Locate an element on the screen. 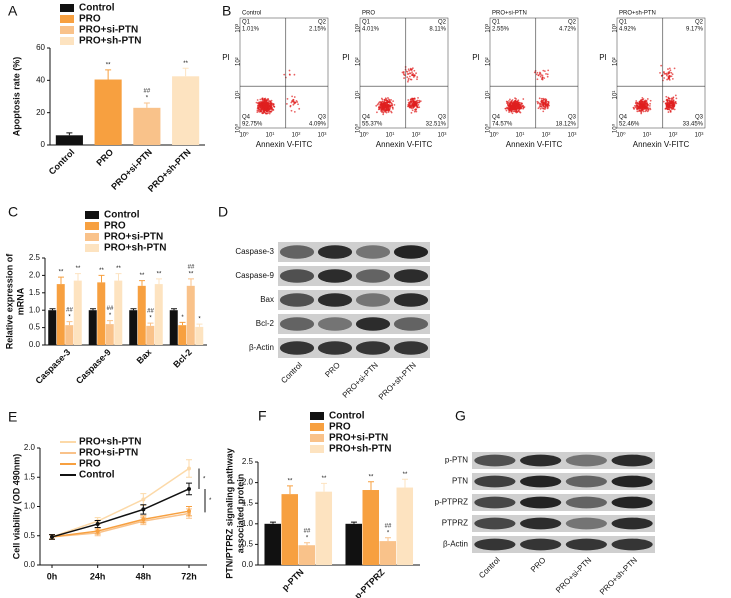  y-axis-label: Relative expression of is located at coordinates (9, 301).